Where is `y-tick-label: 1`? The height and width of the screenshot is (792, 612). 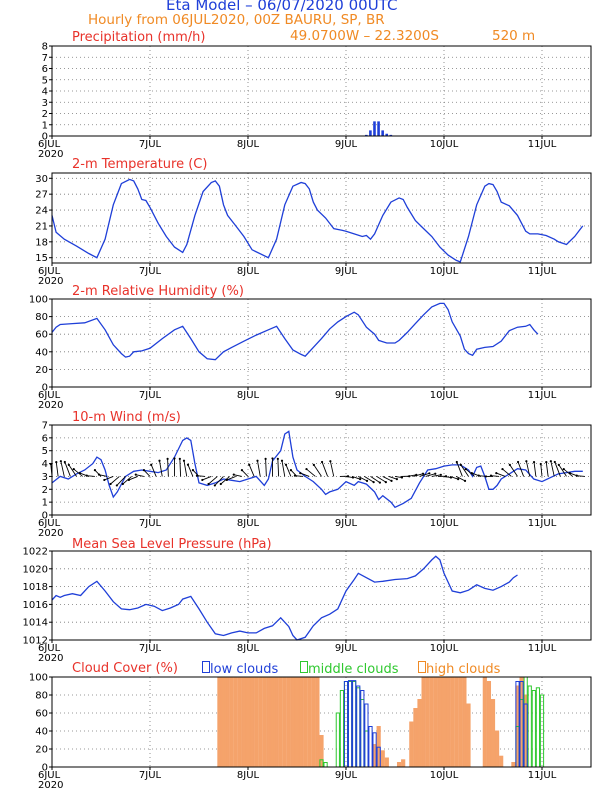
y-tick-label: 1 is located at coordinates (45, 503).